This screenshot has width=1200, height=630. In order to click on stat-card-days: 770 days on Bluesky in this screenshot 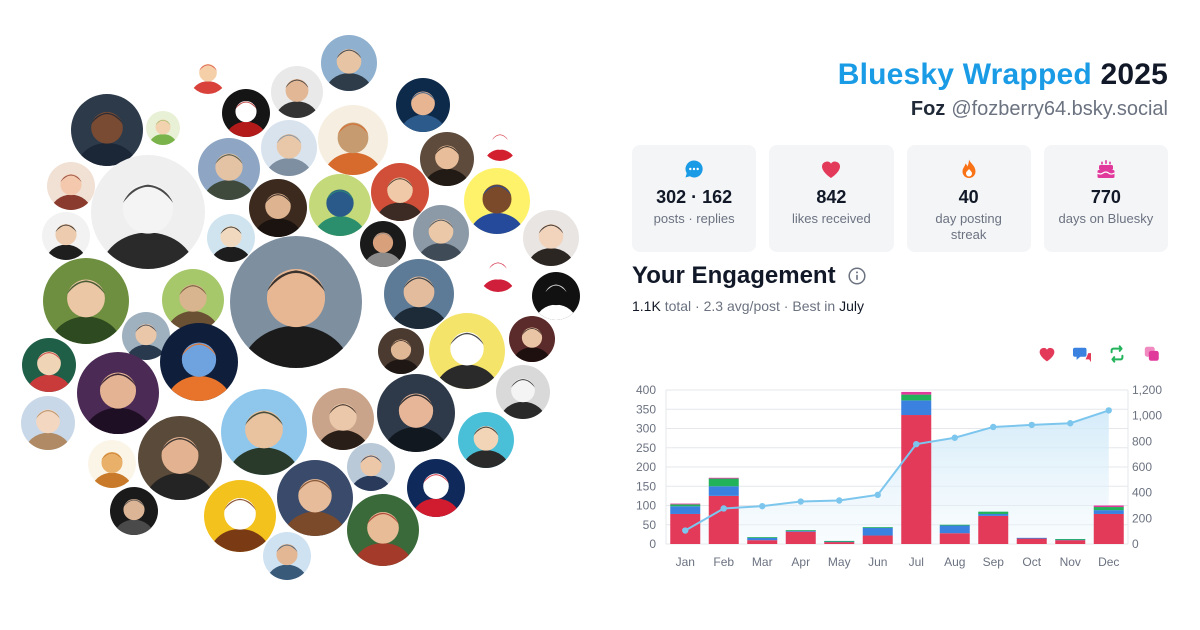, I will do `click(1105, 198)`.